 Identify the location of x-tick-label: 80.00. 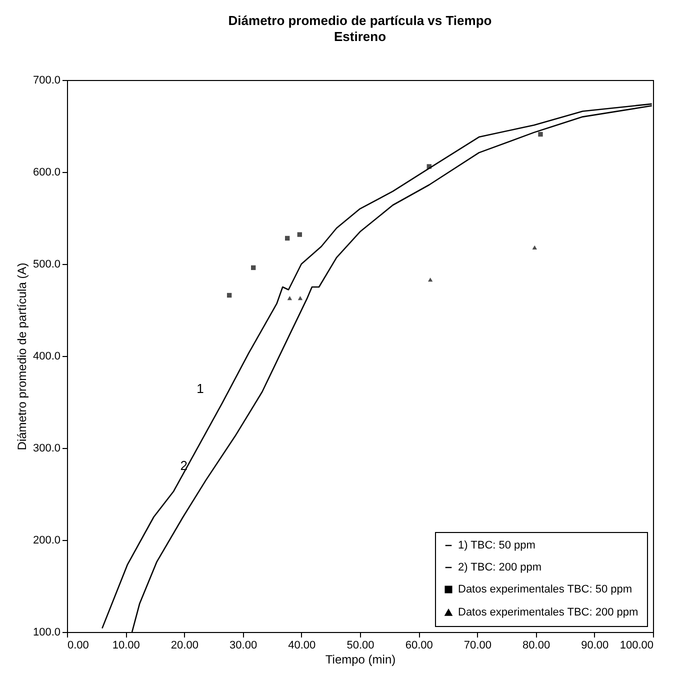
(536, 646).